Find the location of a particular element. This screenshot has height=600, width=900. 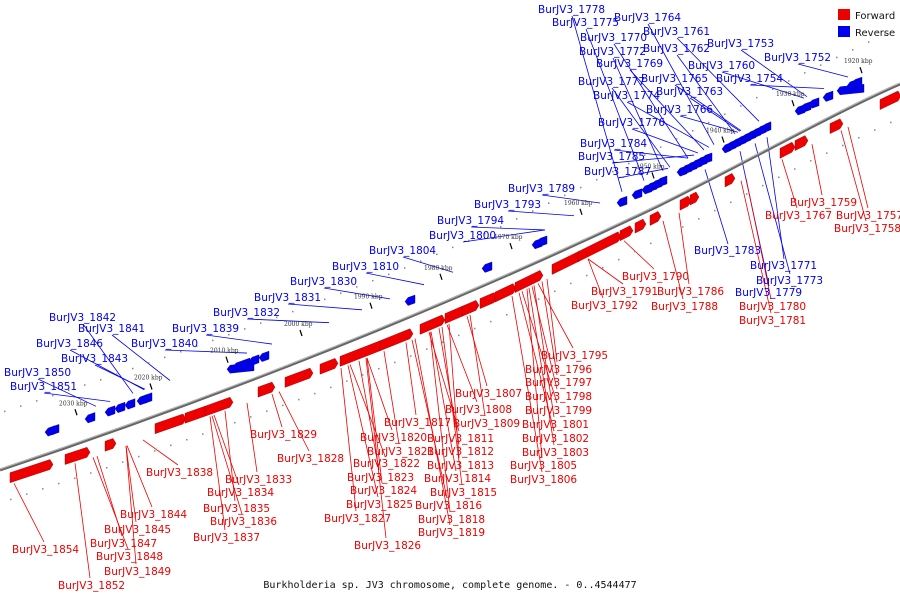

reverse-gene-label: BurJV3_1783 is located at coordinates (727, 251).